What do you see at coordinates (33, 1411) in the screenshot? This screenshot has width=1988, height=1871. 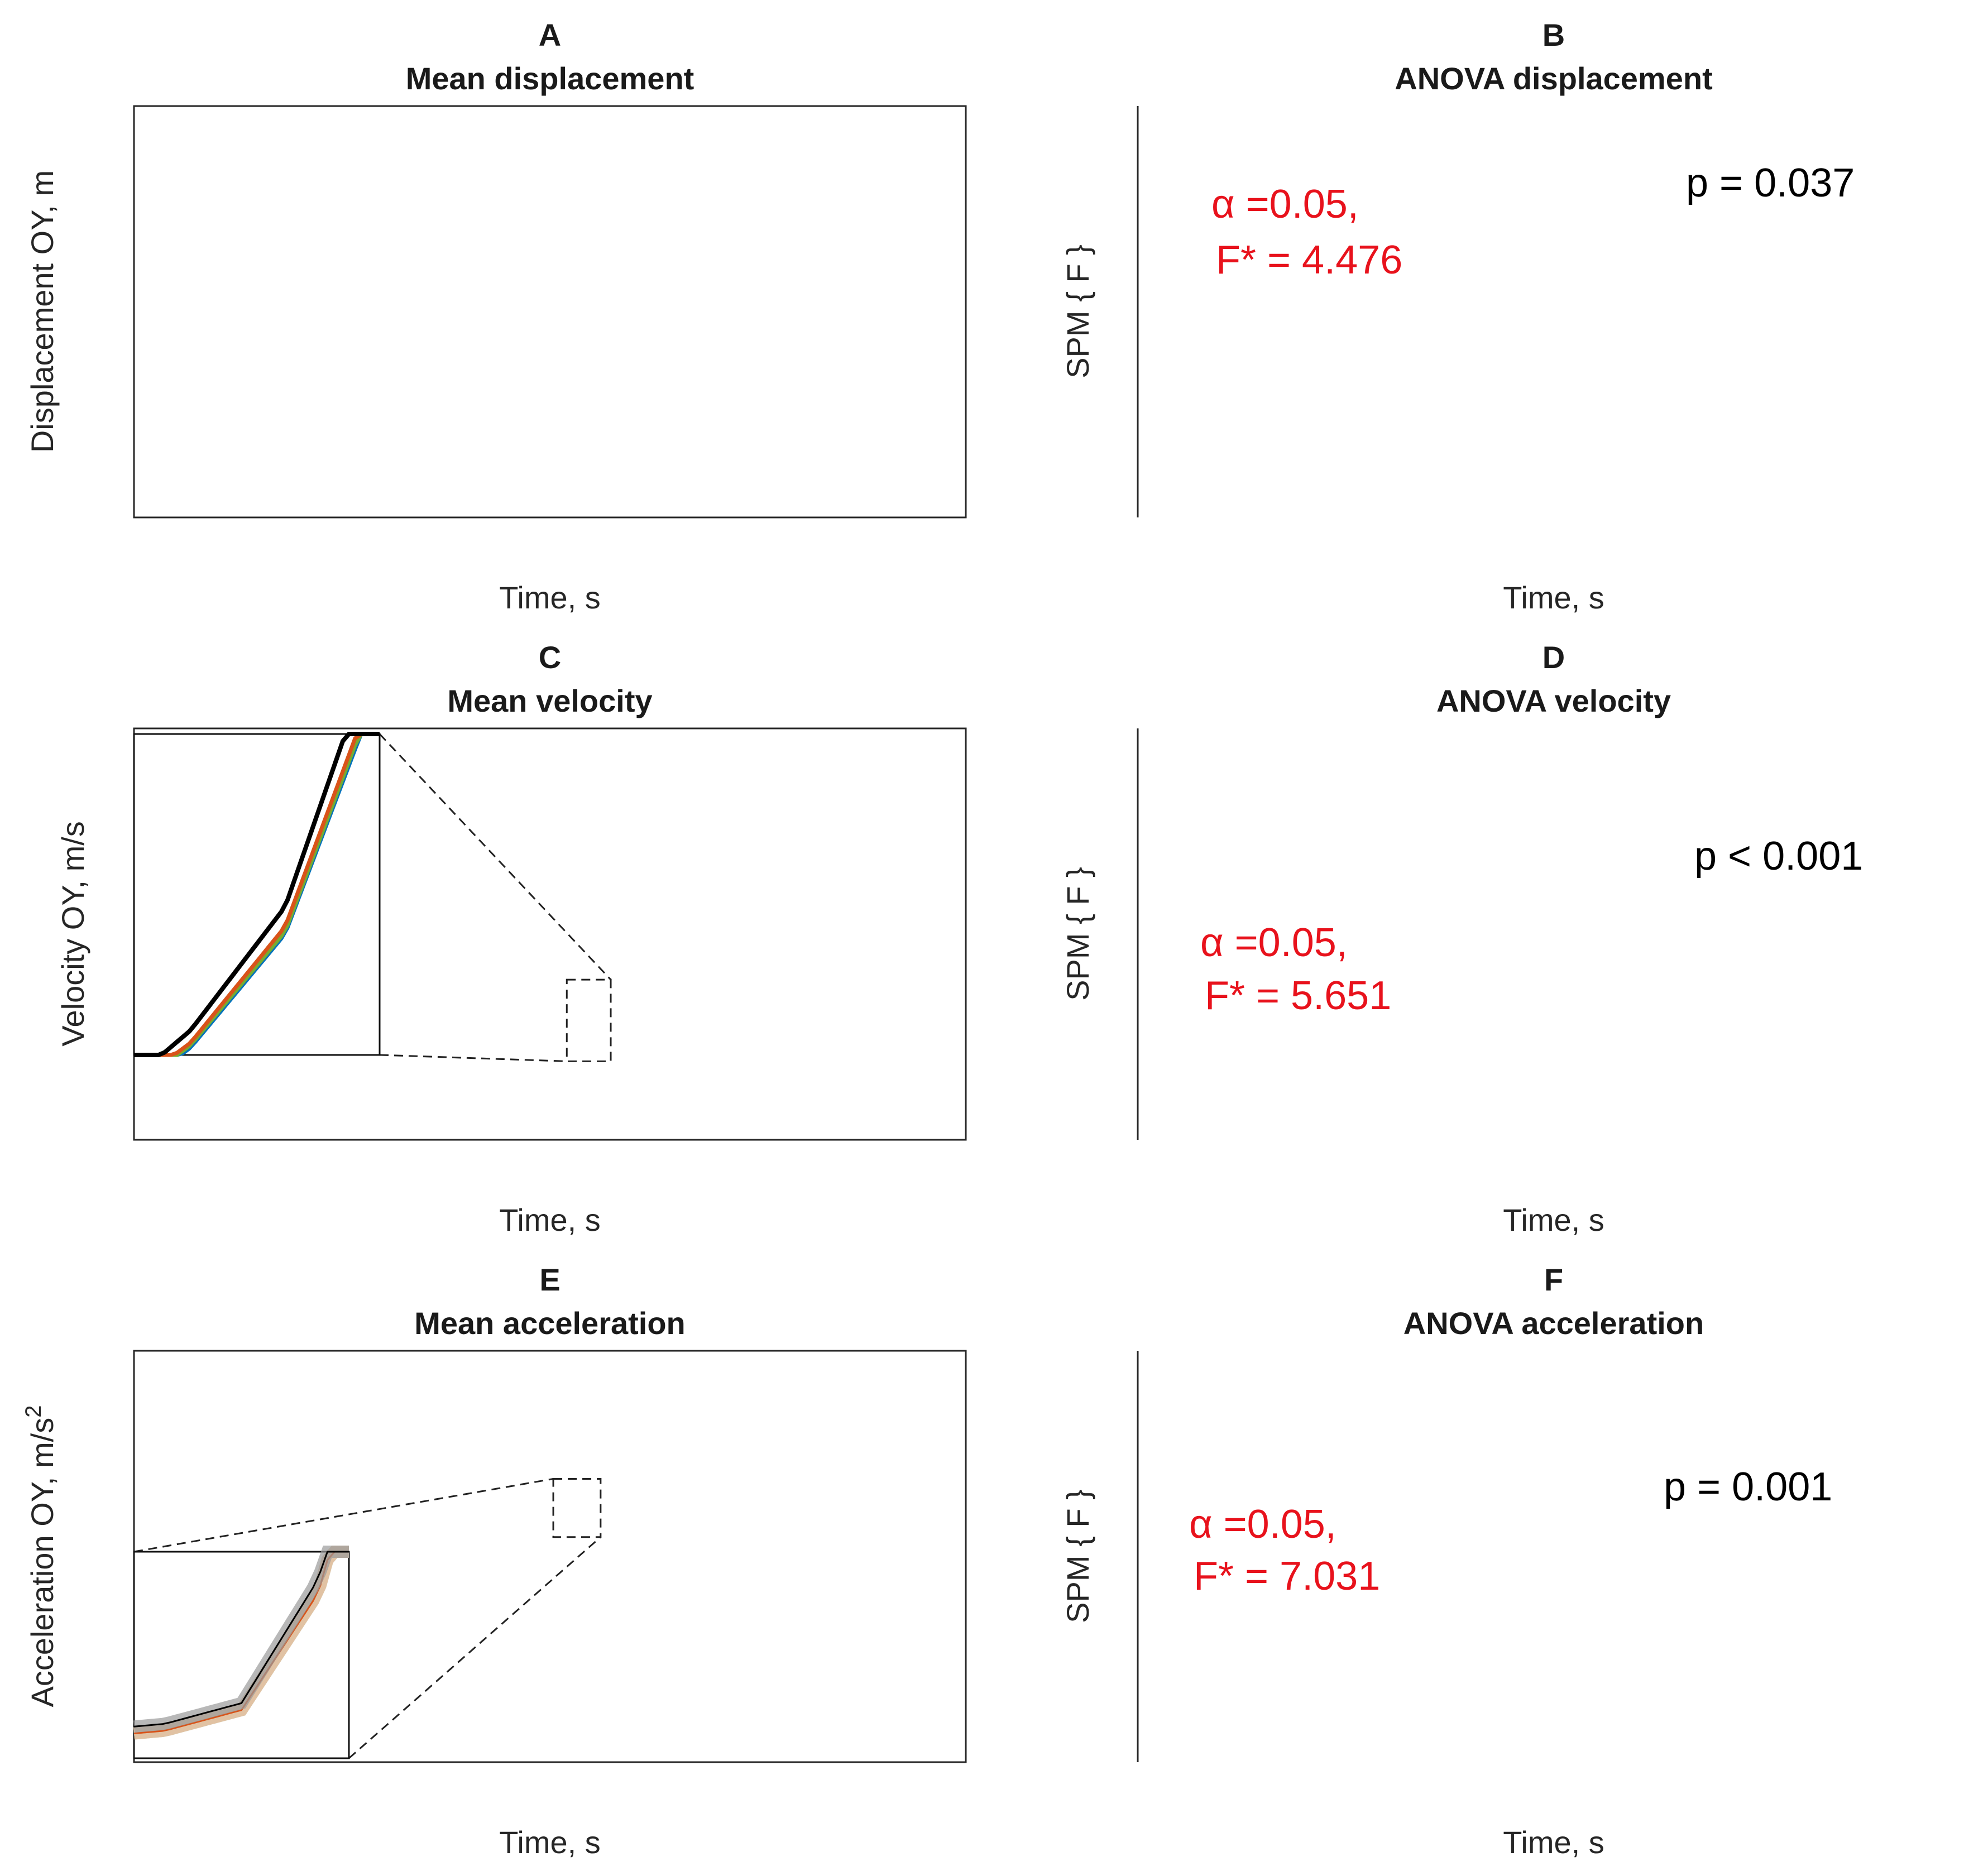 I see `panel-e-ylabel-superscript: 2` at bounding box center [33, 1411].